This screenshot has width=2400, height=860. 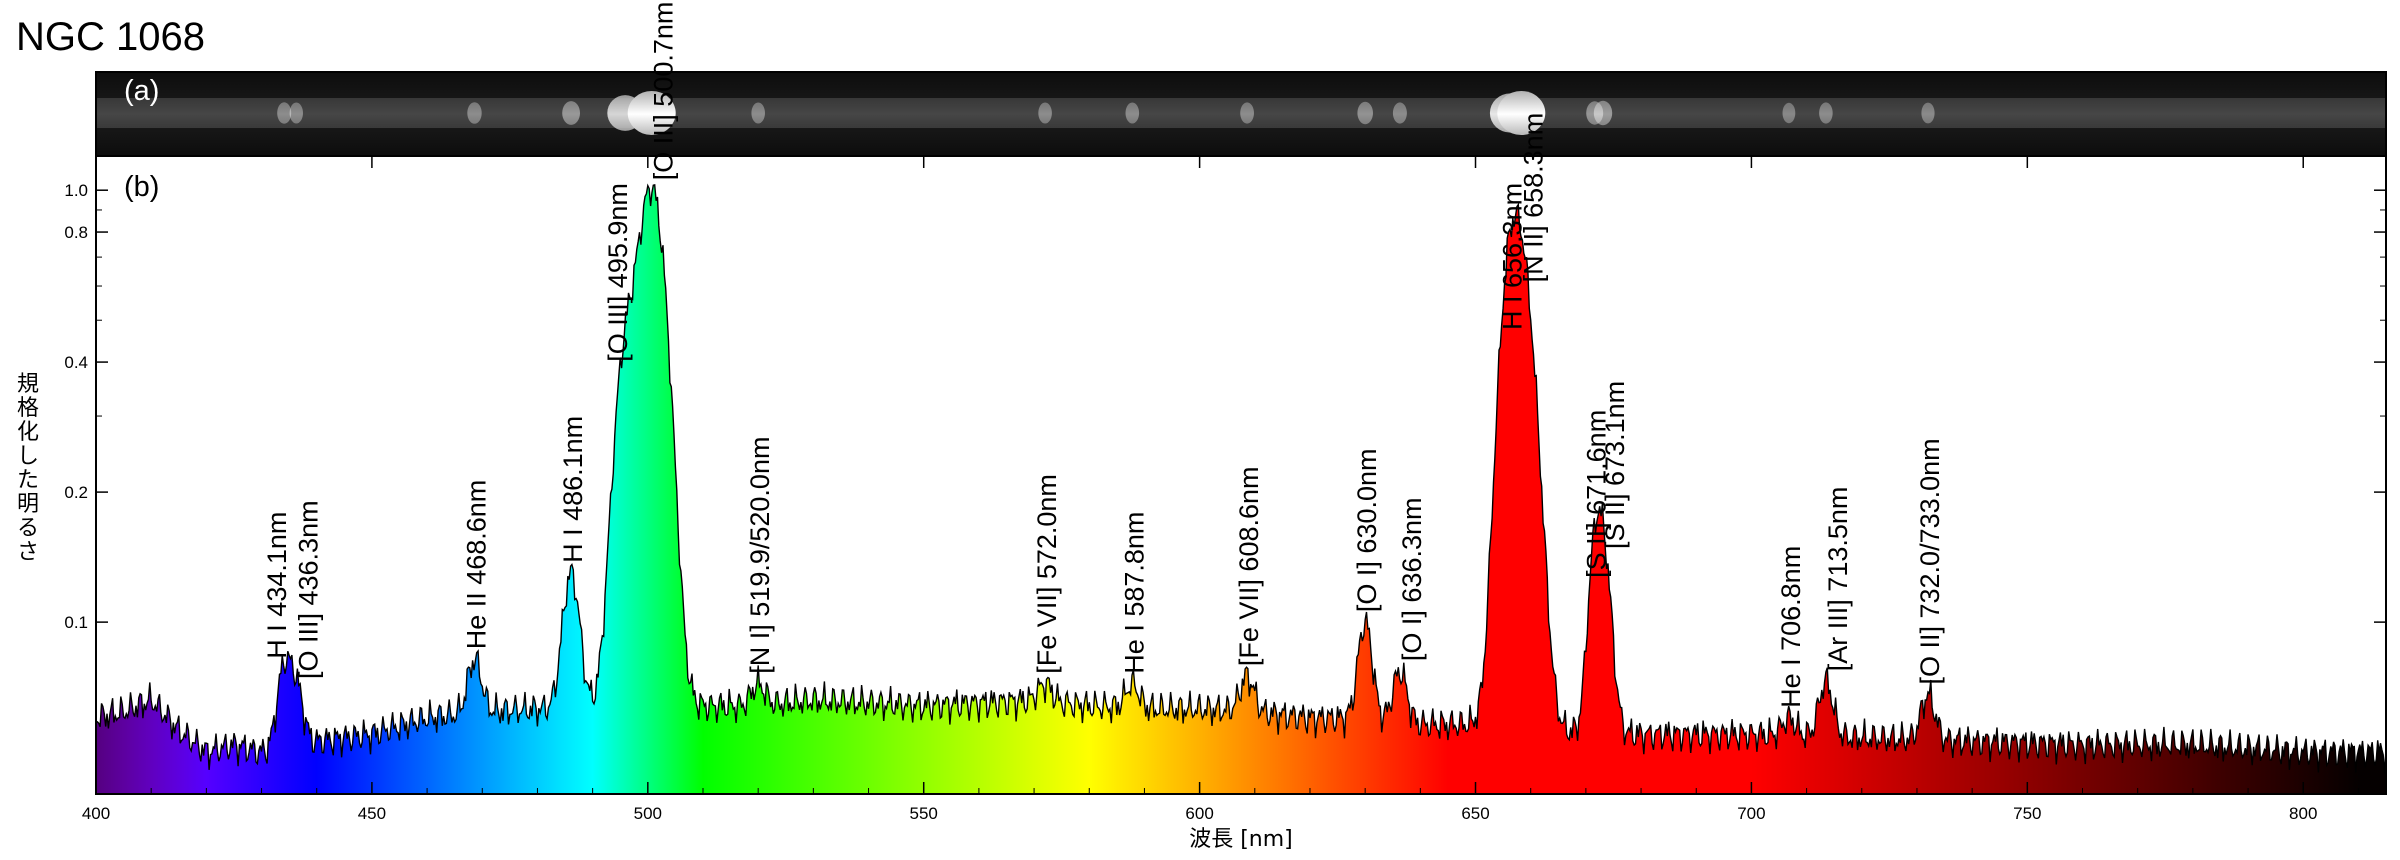 I want to click on emission-line-label: [Ar III] 713.5nm, so click(x=1838, y=579).